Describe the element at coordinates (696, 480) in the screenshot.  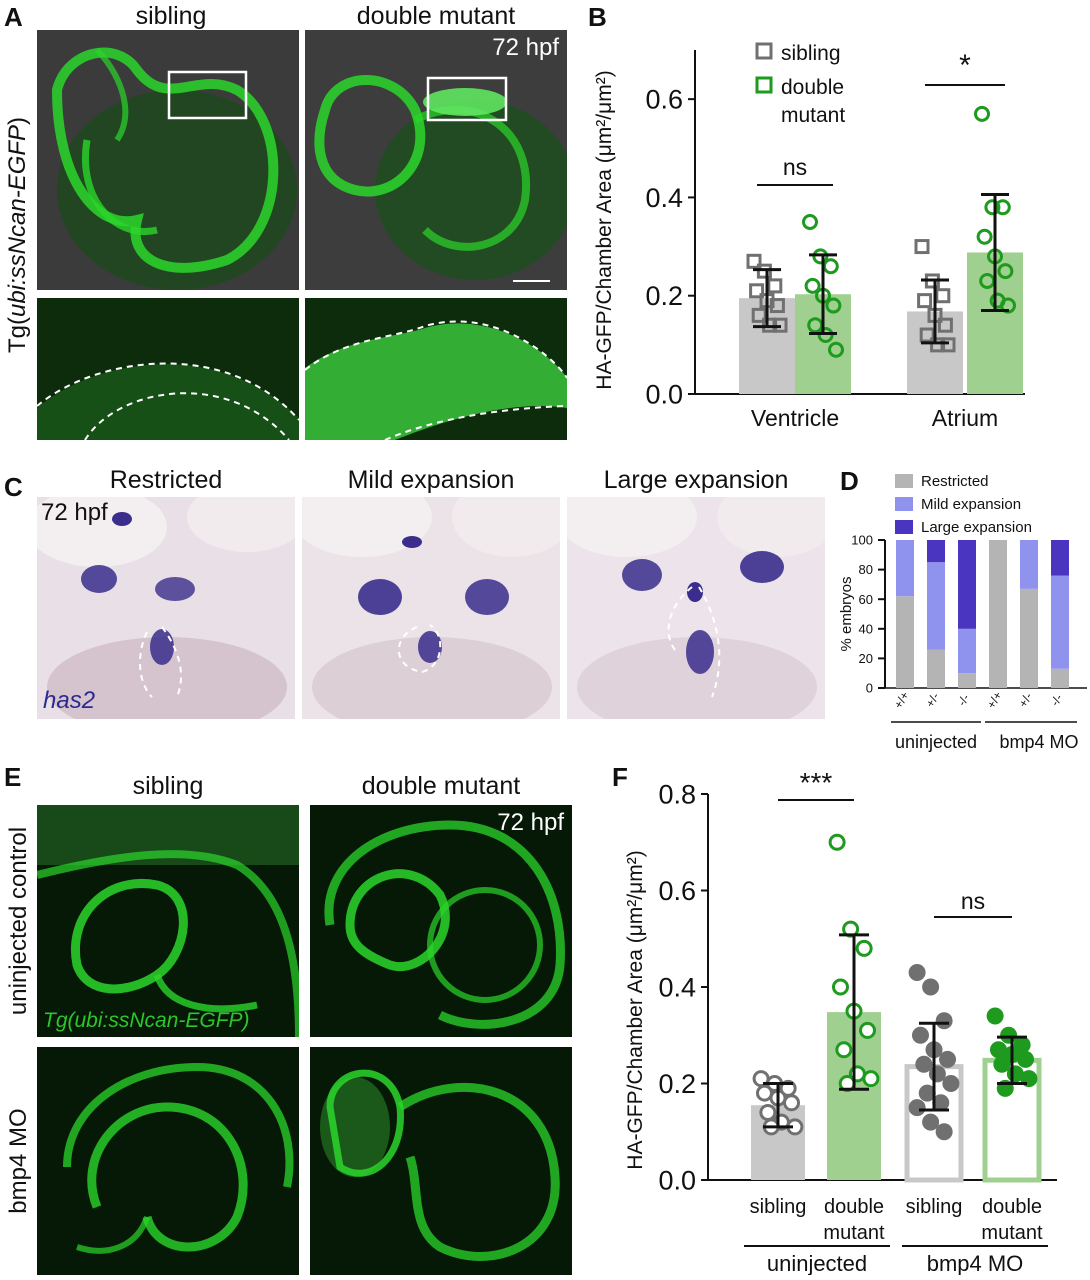
I see `panel-c-title-large: Large expansion` at that location.